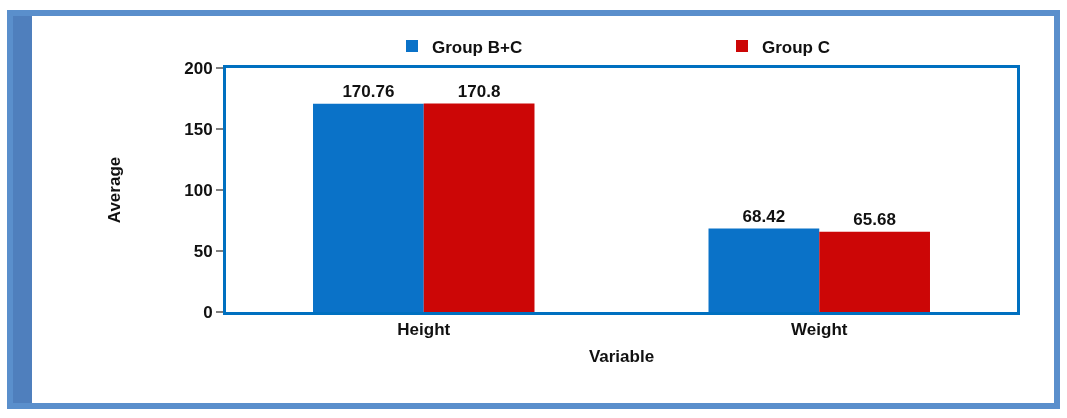 This screenshot has width=1067, height=418. Describe the element at coordinates (479, 91) in the screenshot. I see `data-label: 170.8` at that location.